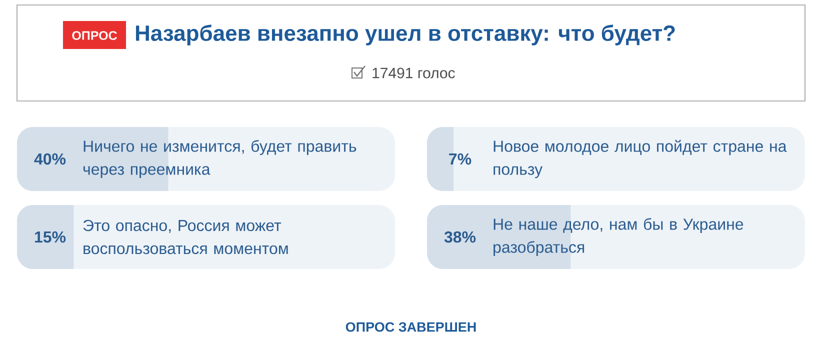  I want to click on data-label: 38%, so click(460, 237).